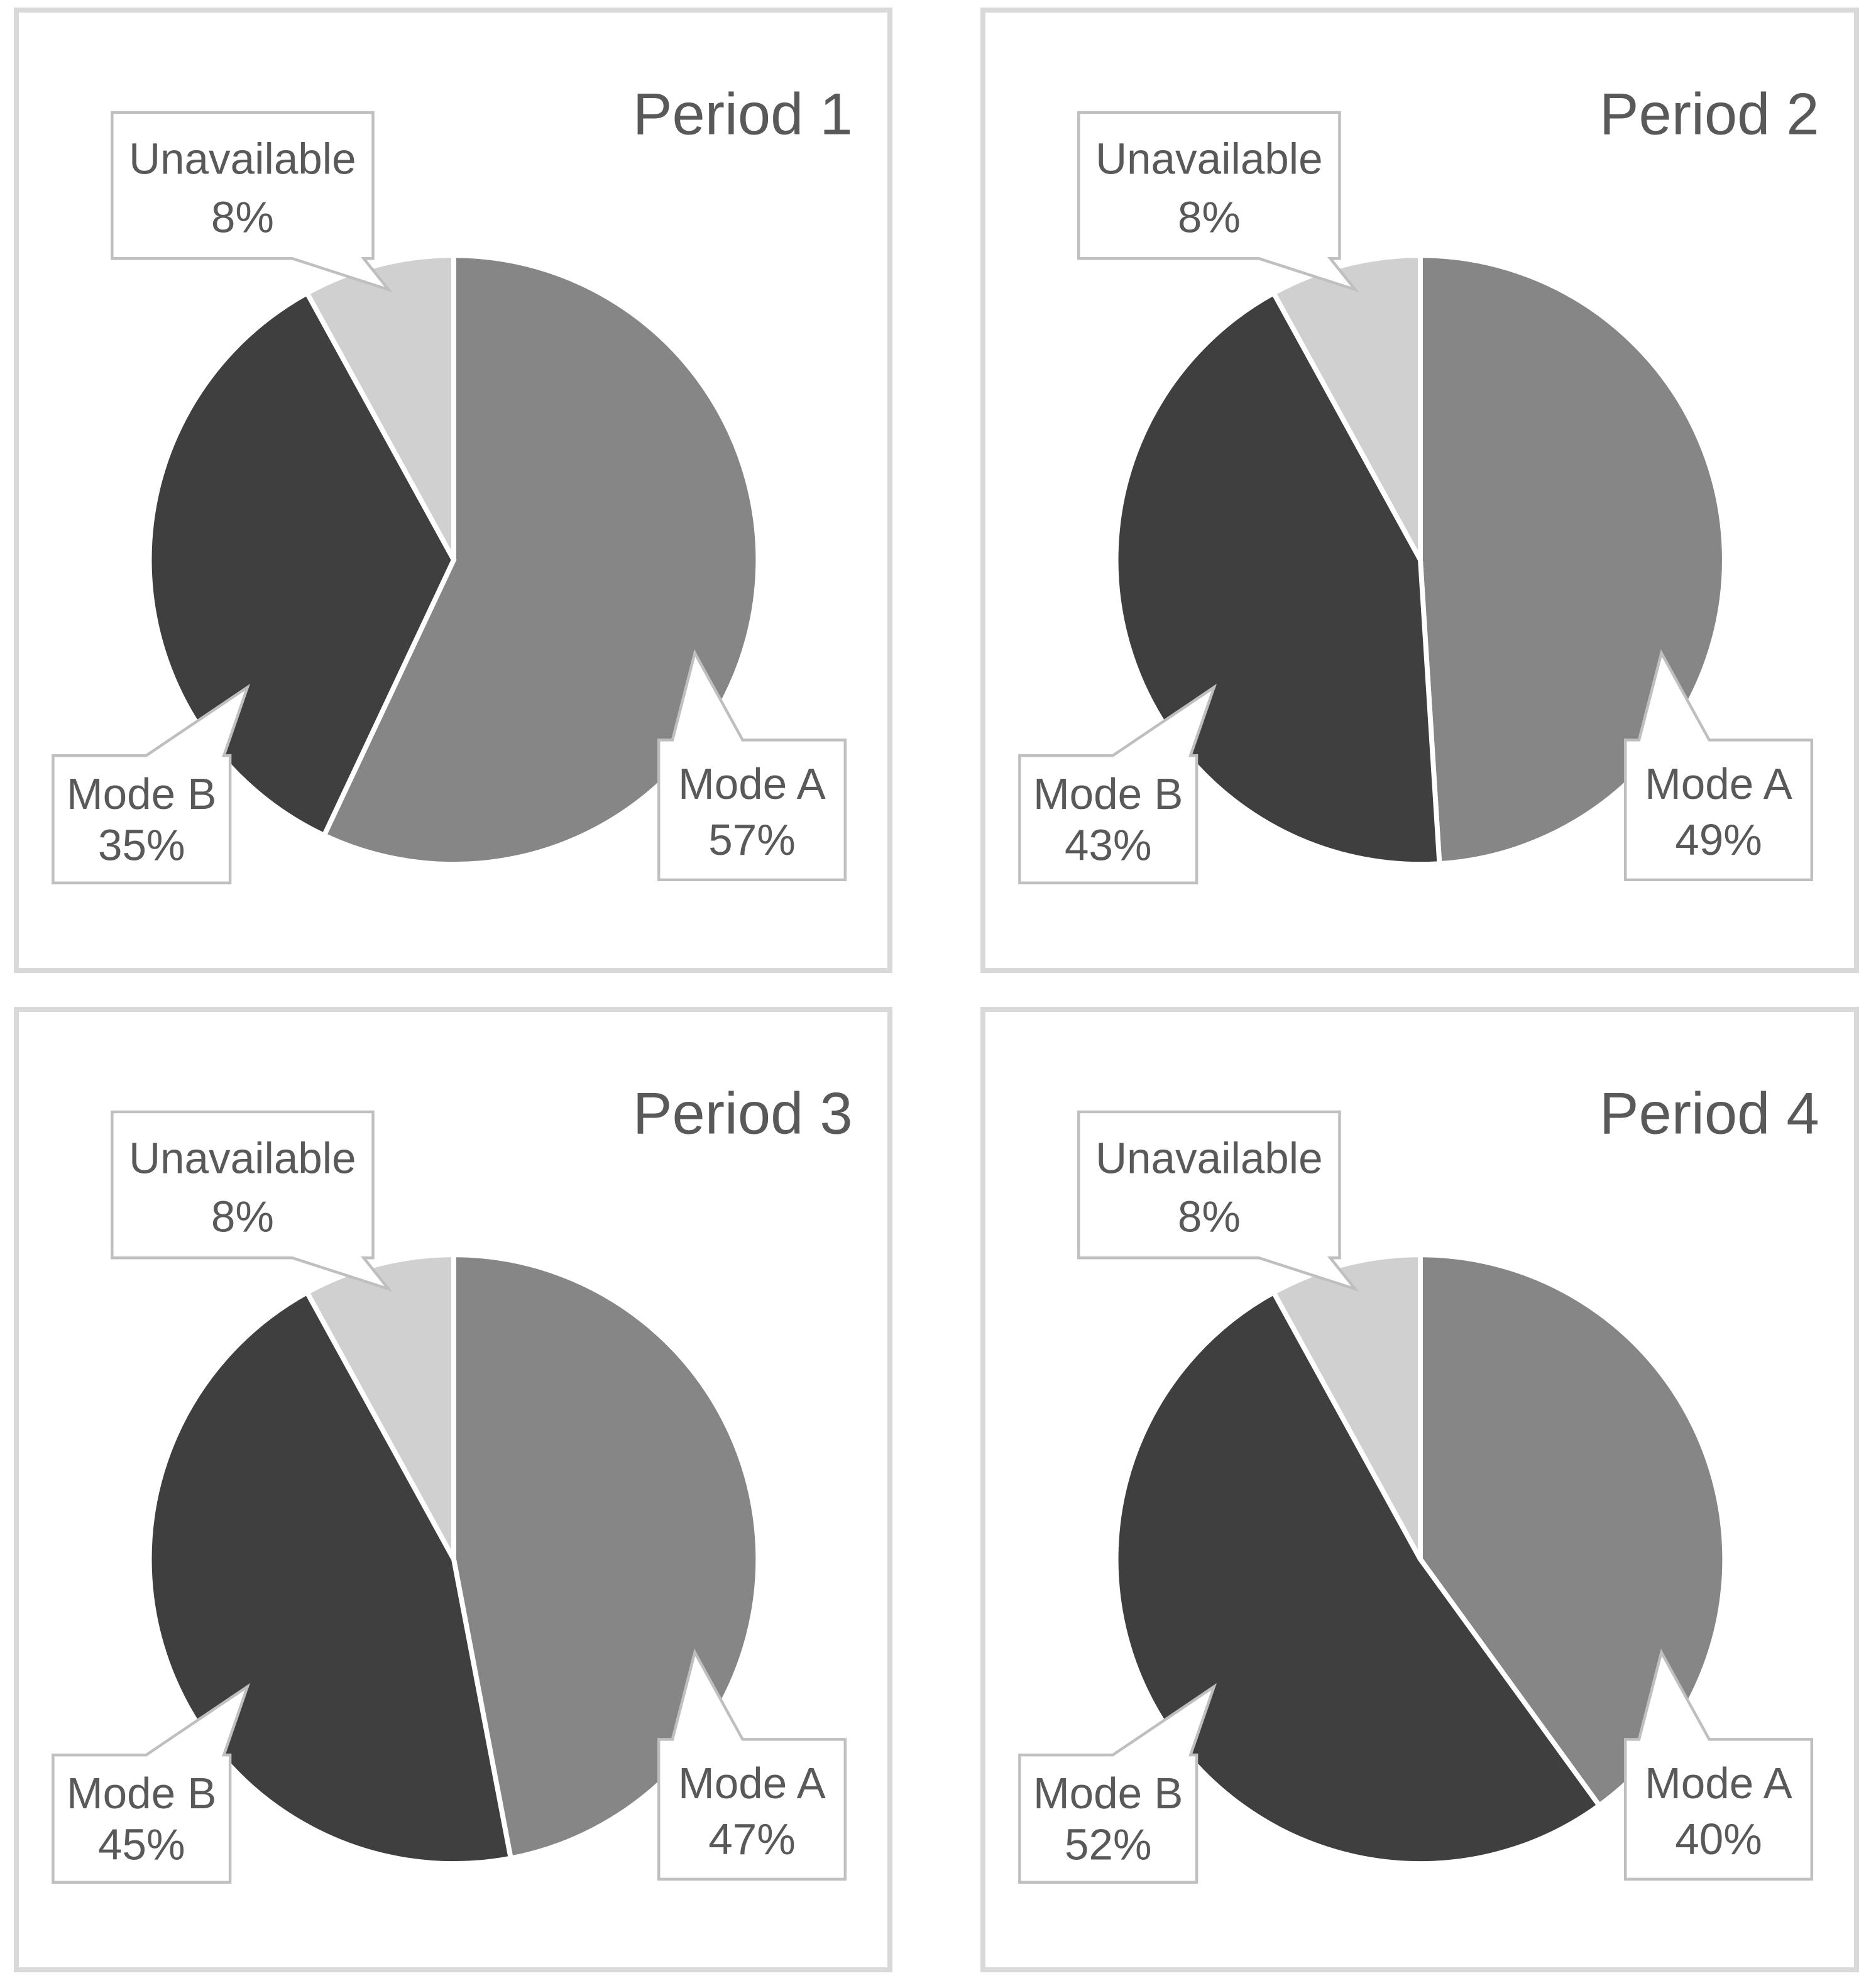 This screenshot has width=1876, height=1978. What do you see at coordinates (1718, 1839) in the screenshot?
I see `callout-mode-a-value: 40%` at bounding box center [1718, 1839].